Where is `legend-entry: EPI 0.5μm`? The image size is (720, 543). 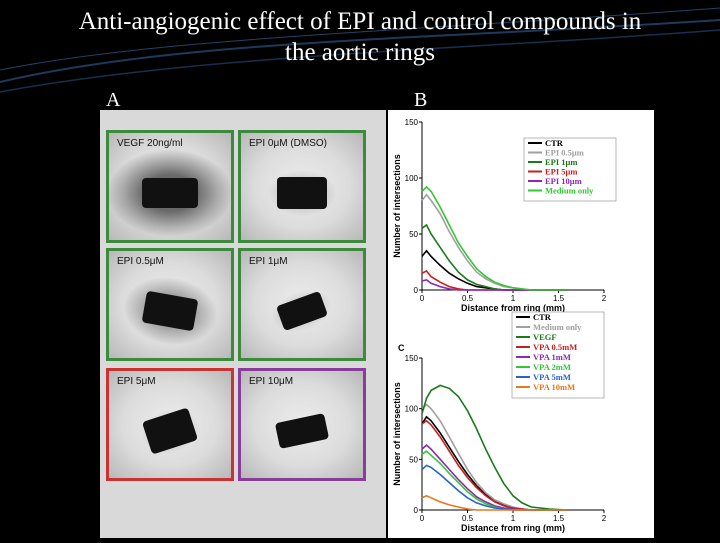
legend-entry: EPI 0.5μm is located at coordinates (564, 153).